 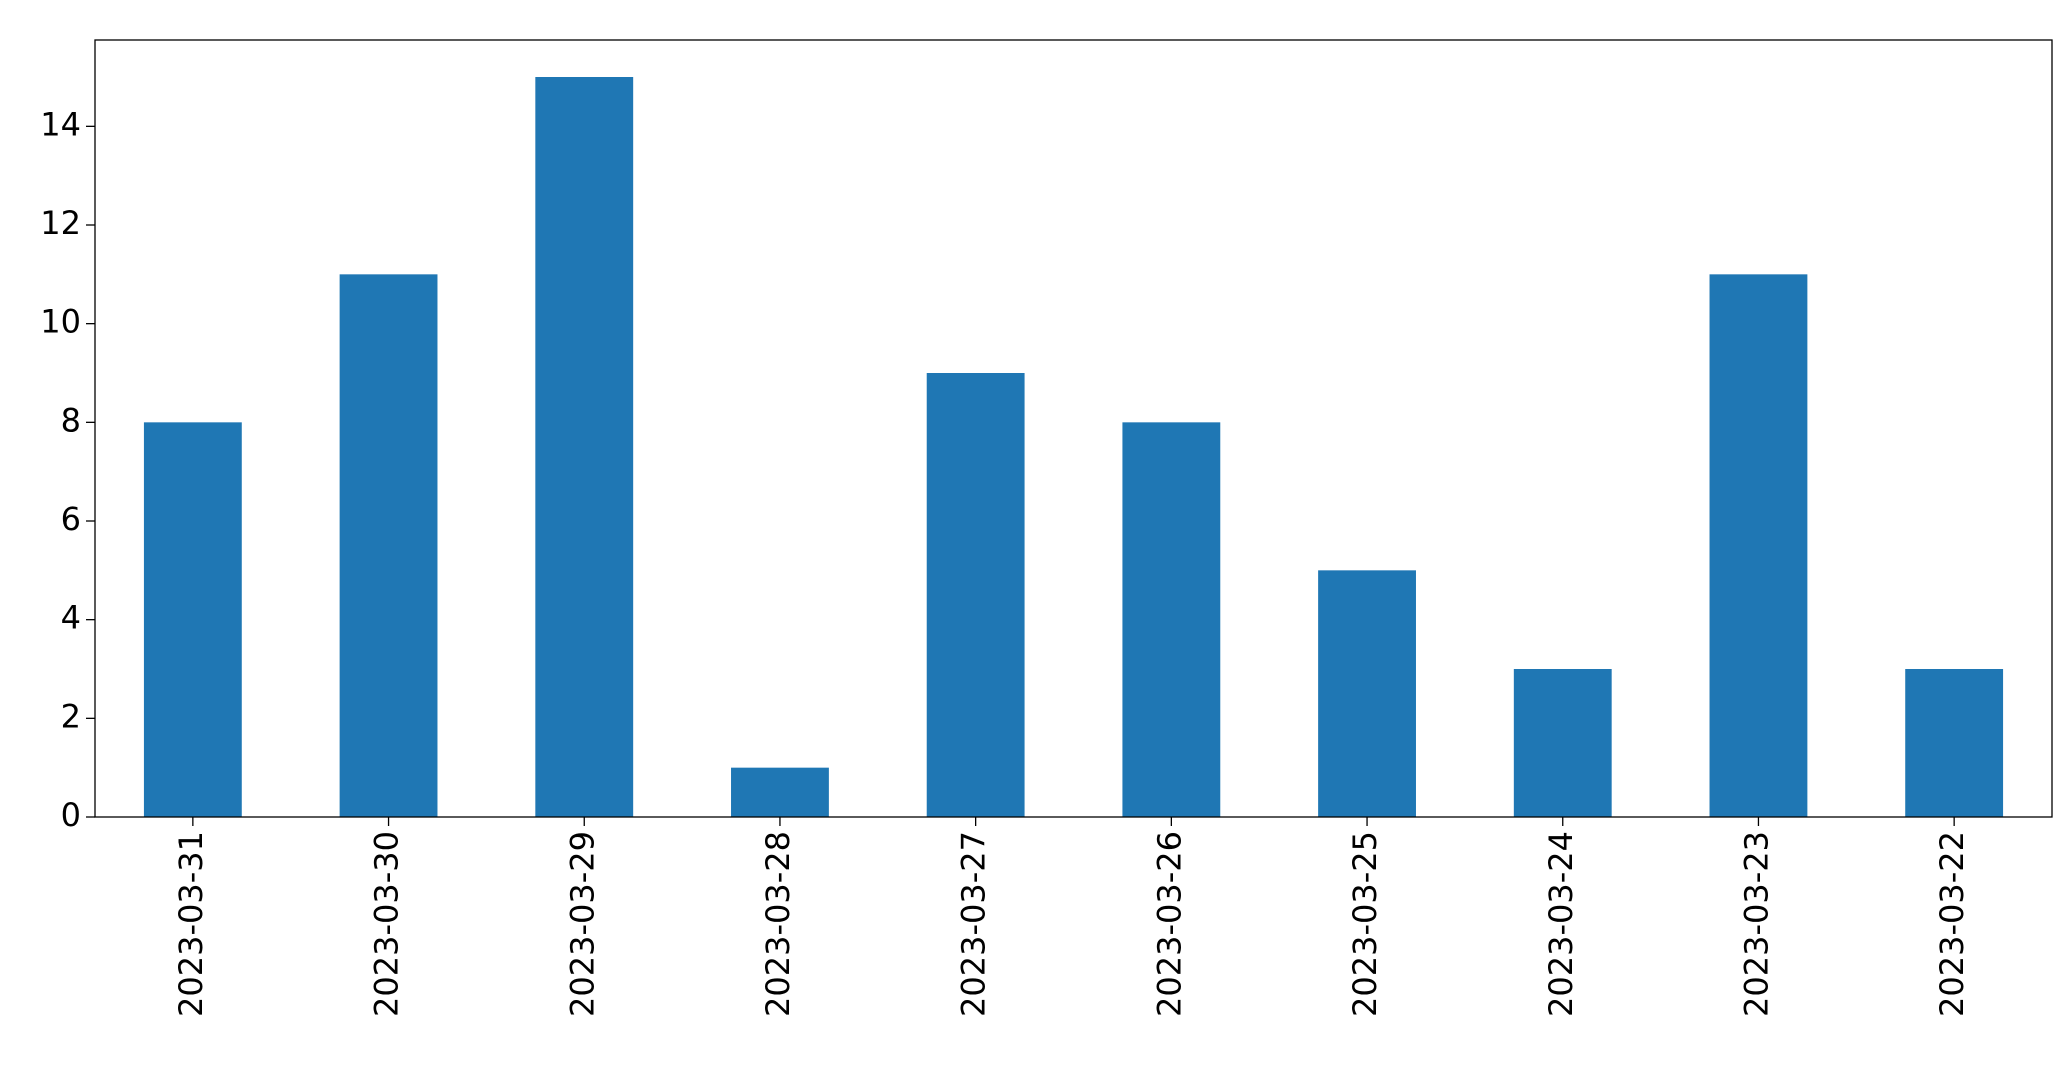 I want to click on y-tick-label: 14, so click(x=60, y=124).